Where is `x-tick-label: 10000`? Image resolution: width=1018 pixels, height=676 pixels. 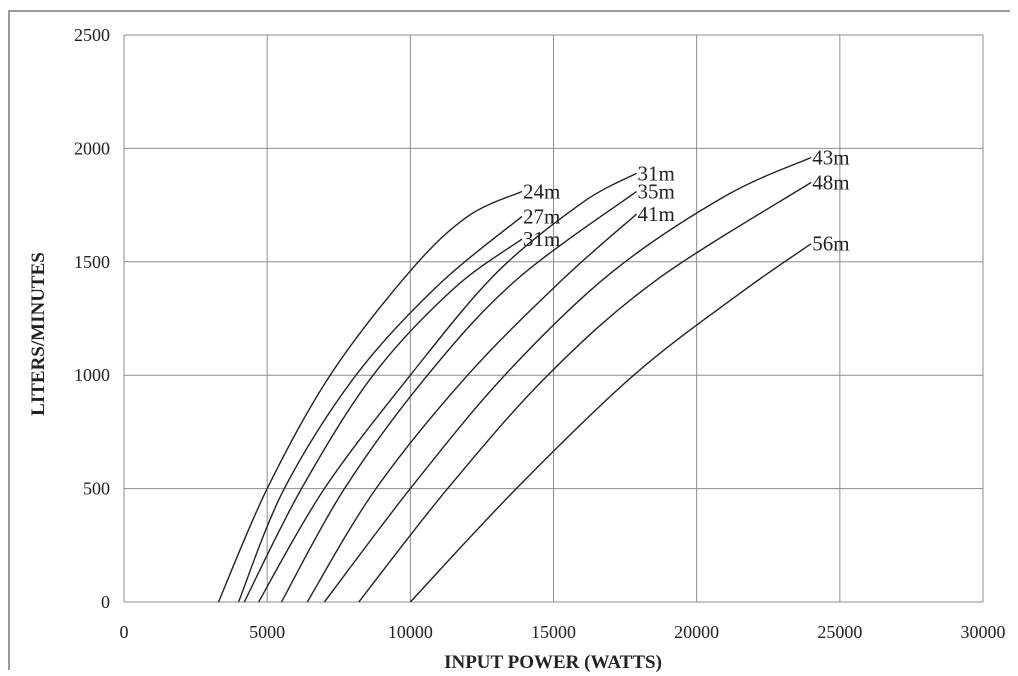 x-tick-label: 10000 is located at coordinates (410, 632).